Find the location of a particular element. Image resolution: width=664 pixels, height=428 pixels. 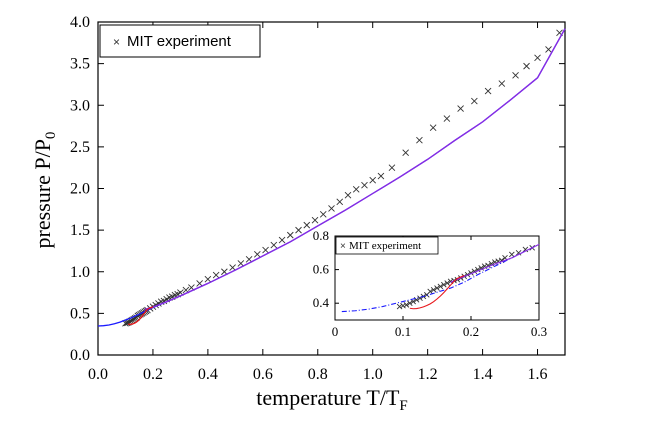

x-axis-title: temperature T/TF is located at coordinates (331, 399).